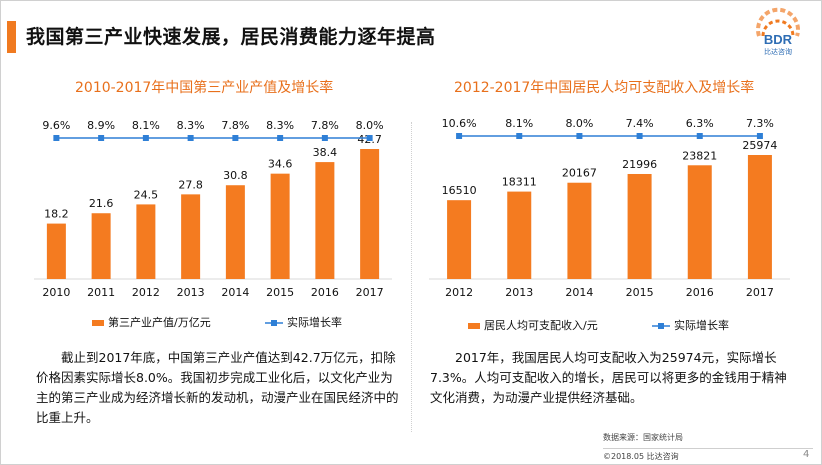  What do you see at coordinates (641, 456) in the screenshot?
I see `copyright: ©2018.05 比达咨询` at bounding box center [641, 456].